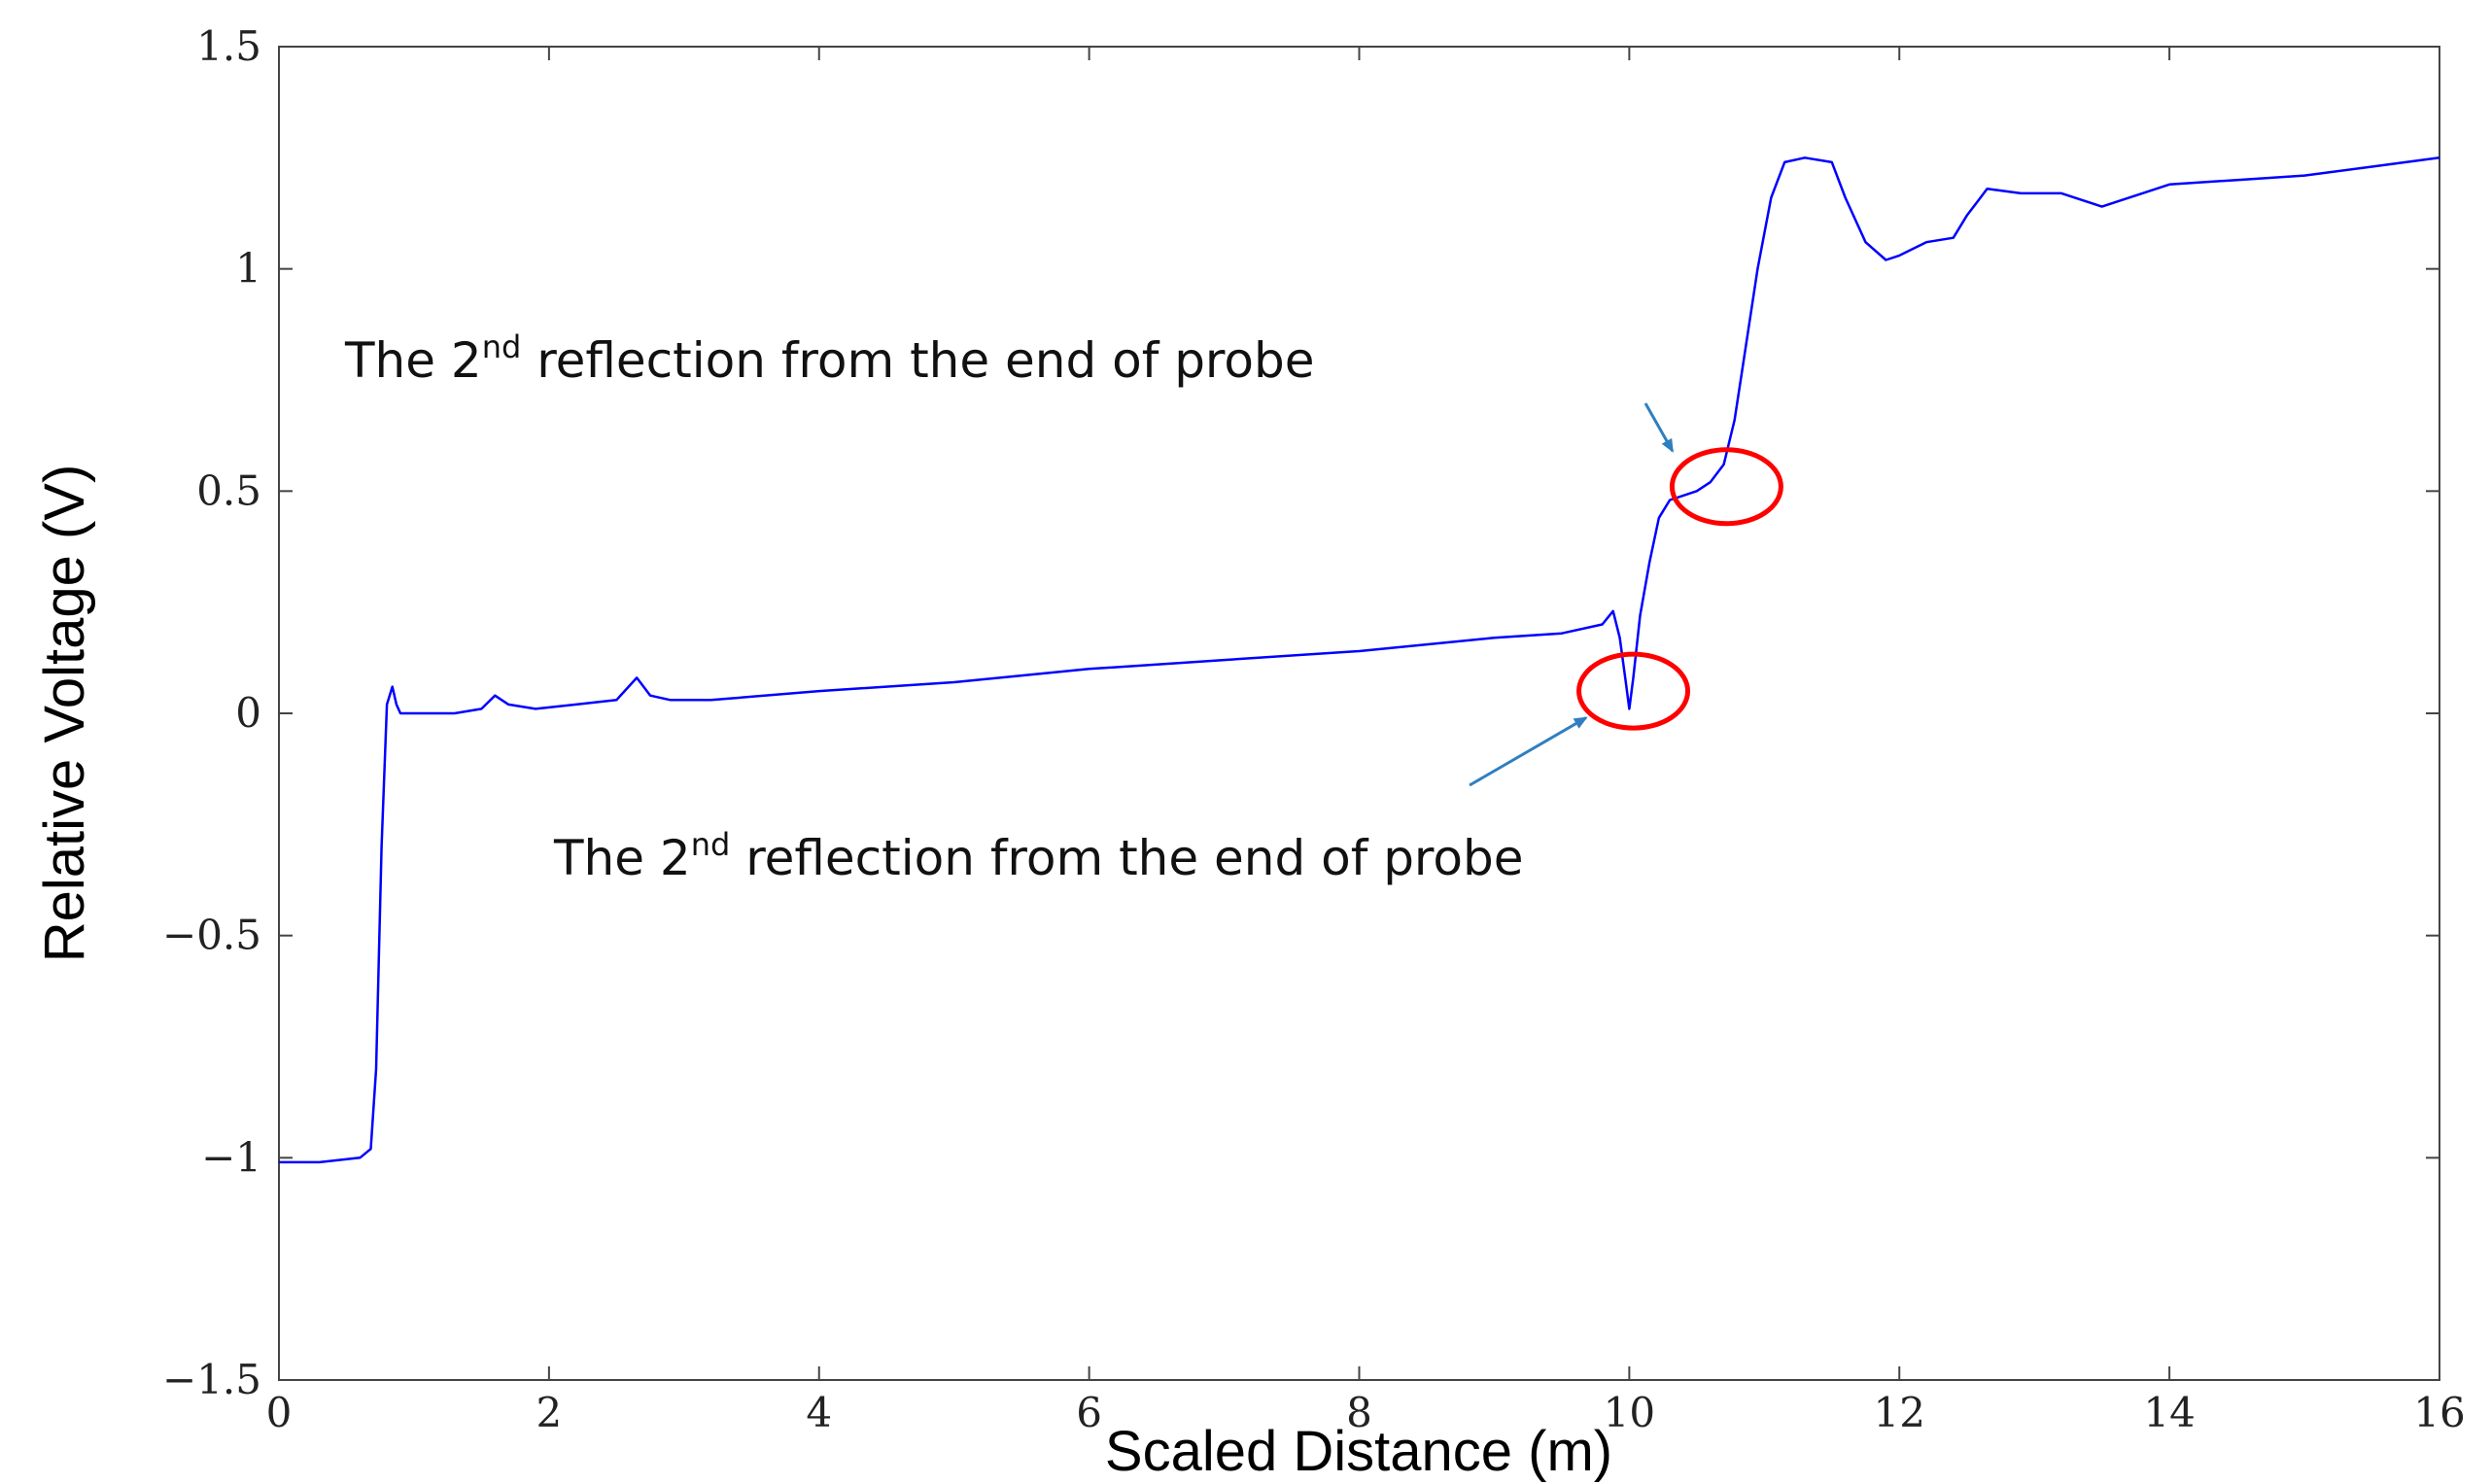 The image size is (2491, 1484). Describe the element at coordinates (64, 714) in the screenshot. I see `y-axis-title: Relative Voltage (V)` at that location.